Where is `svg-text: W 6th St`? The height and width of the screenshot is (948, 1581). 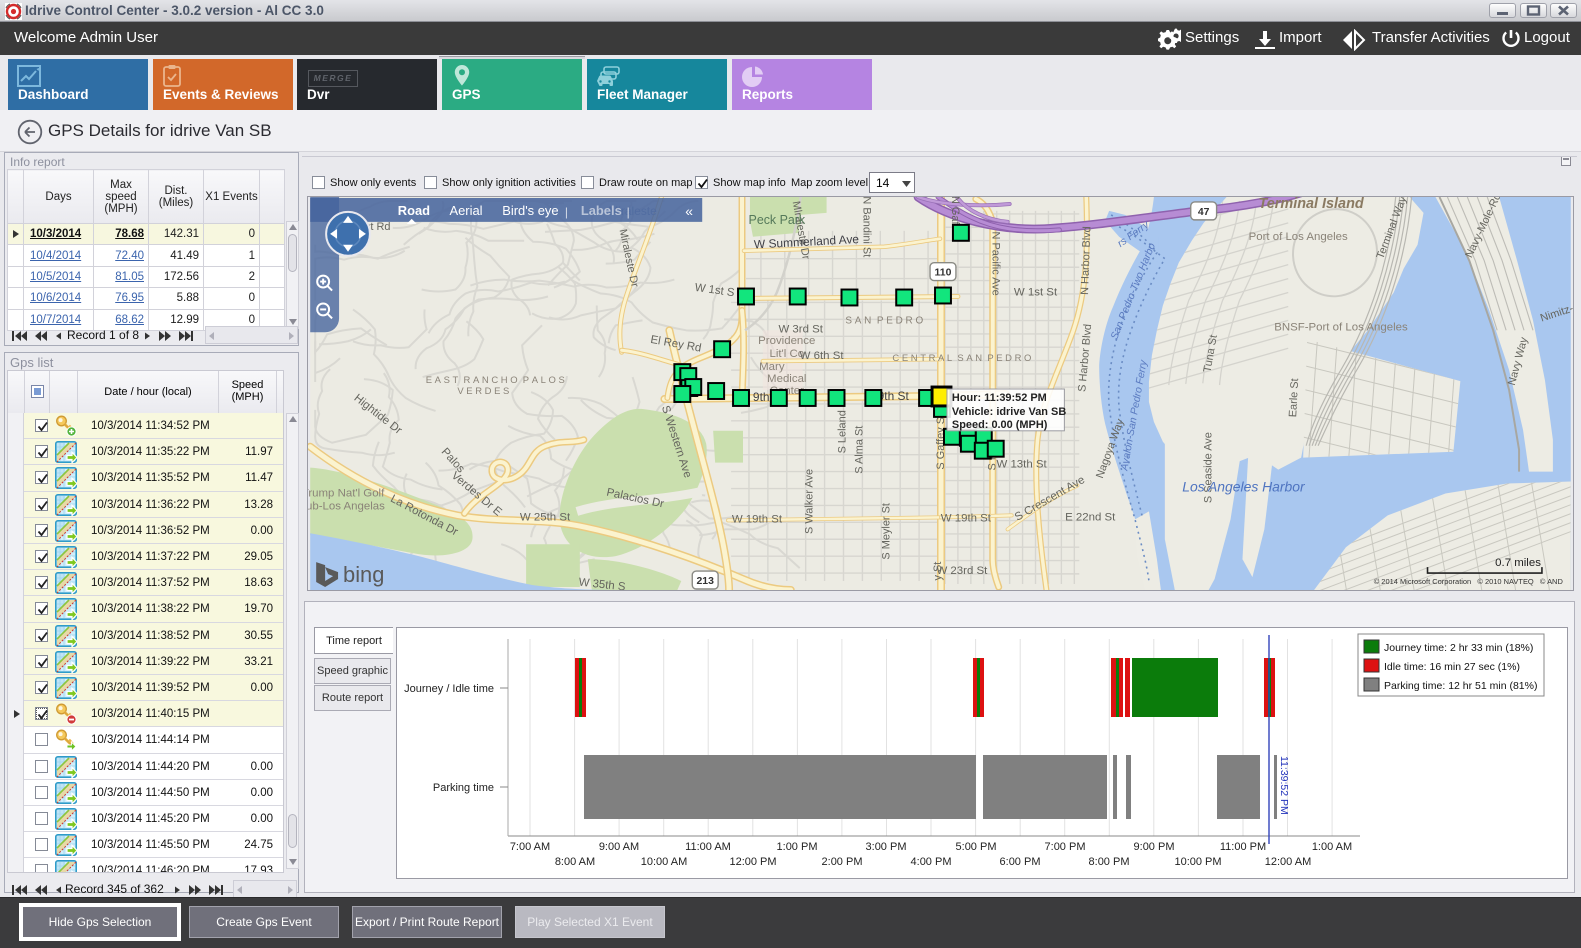
svg-text: W 6th St is located at coordinates (822, 356).